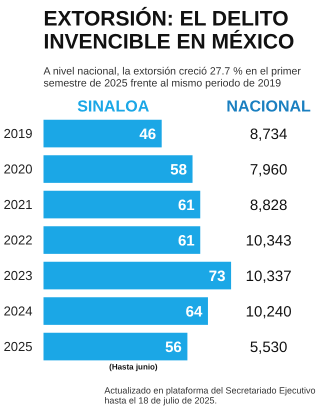 The width and height of the screenshot is (323, 410). Describe the element at coordinates (18, 169) in the screenshot. I see `y-tick-label: 2020` at that location.